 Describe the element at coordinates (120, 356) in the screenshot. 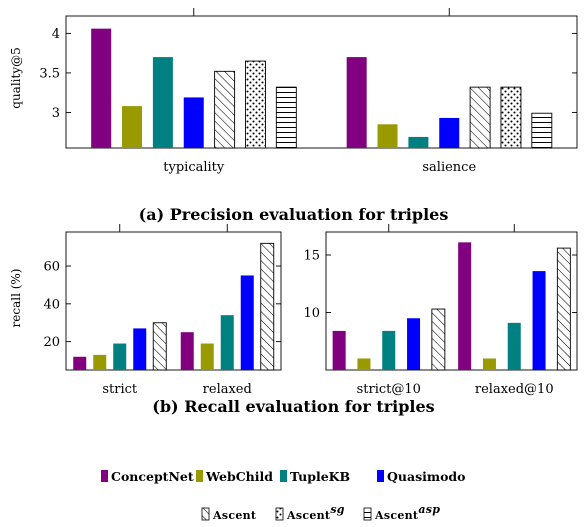

I see `bar-tuplekb-strict` at that location.